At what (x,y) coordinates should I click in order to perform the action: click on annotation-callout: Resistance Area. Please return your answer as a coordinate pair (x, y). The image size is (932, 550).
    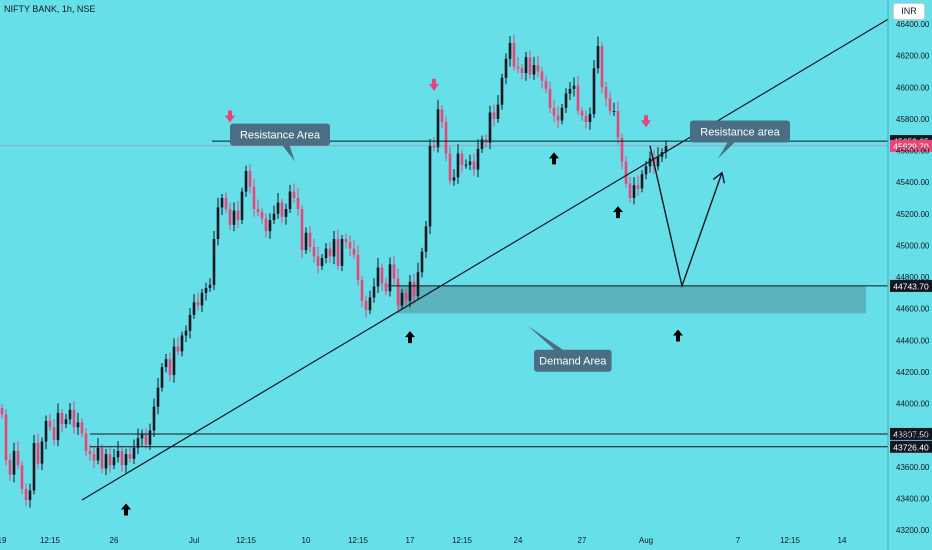
    Looking at the image, I should click on (280, 142).